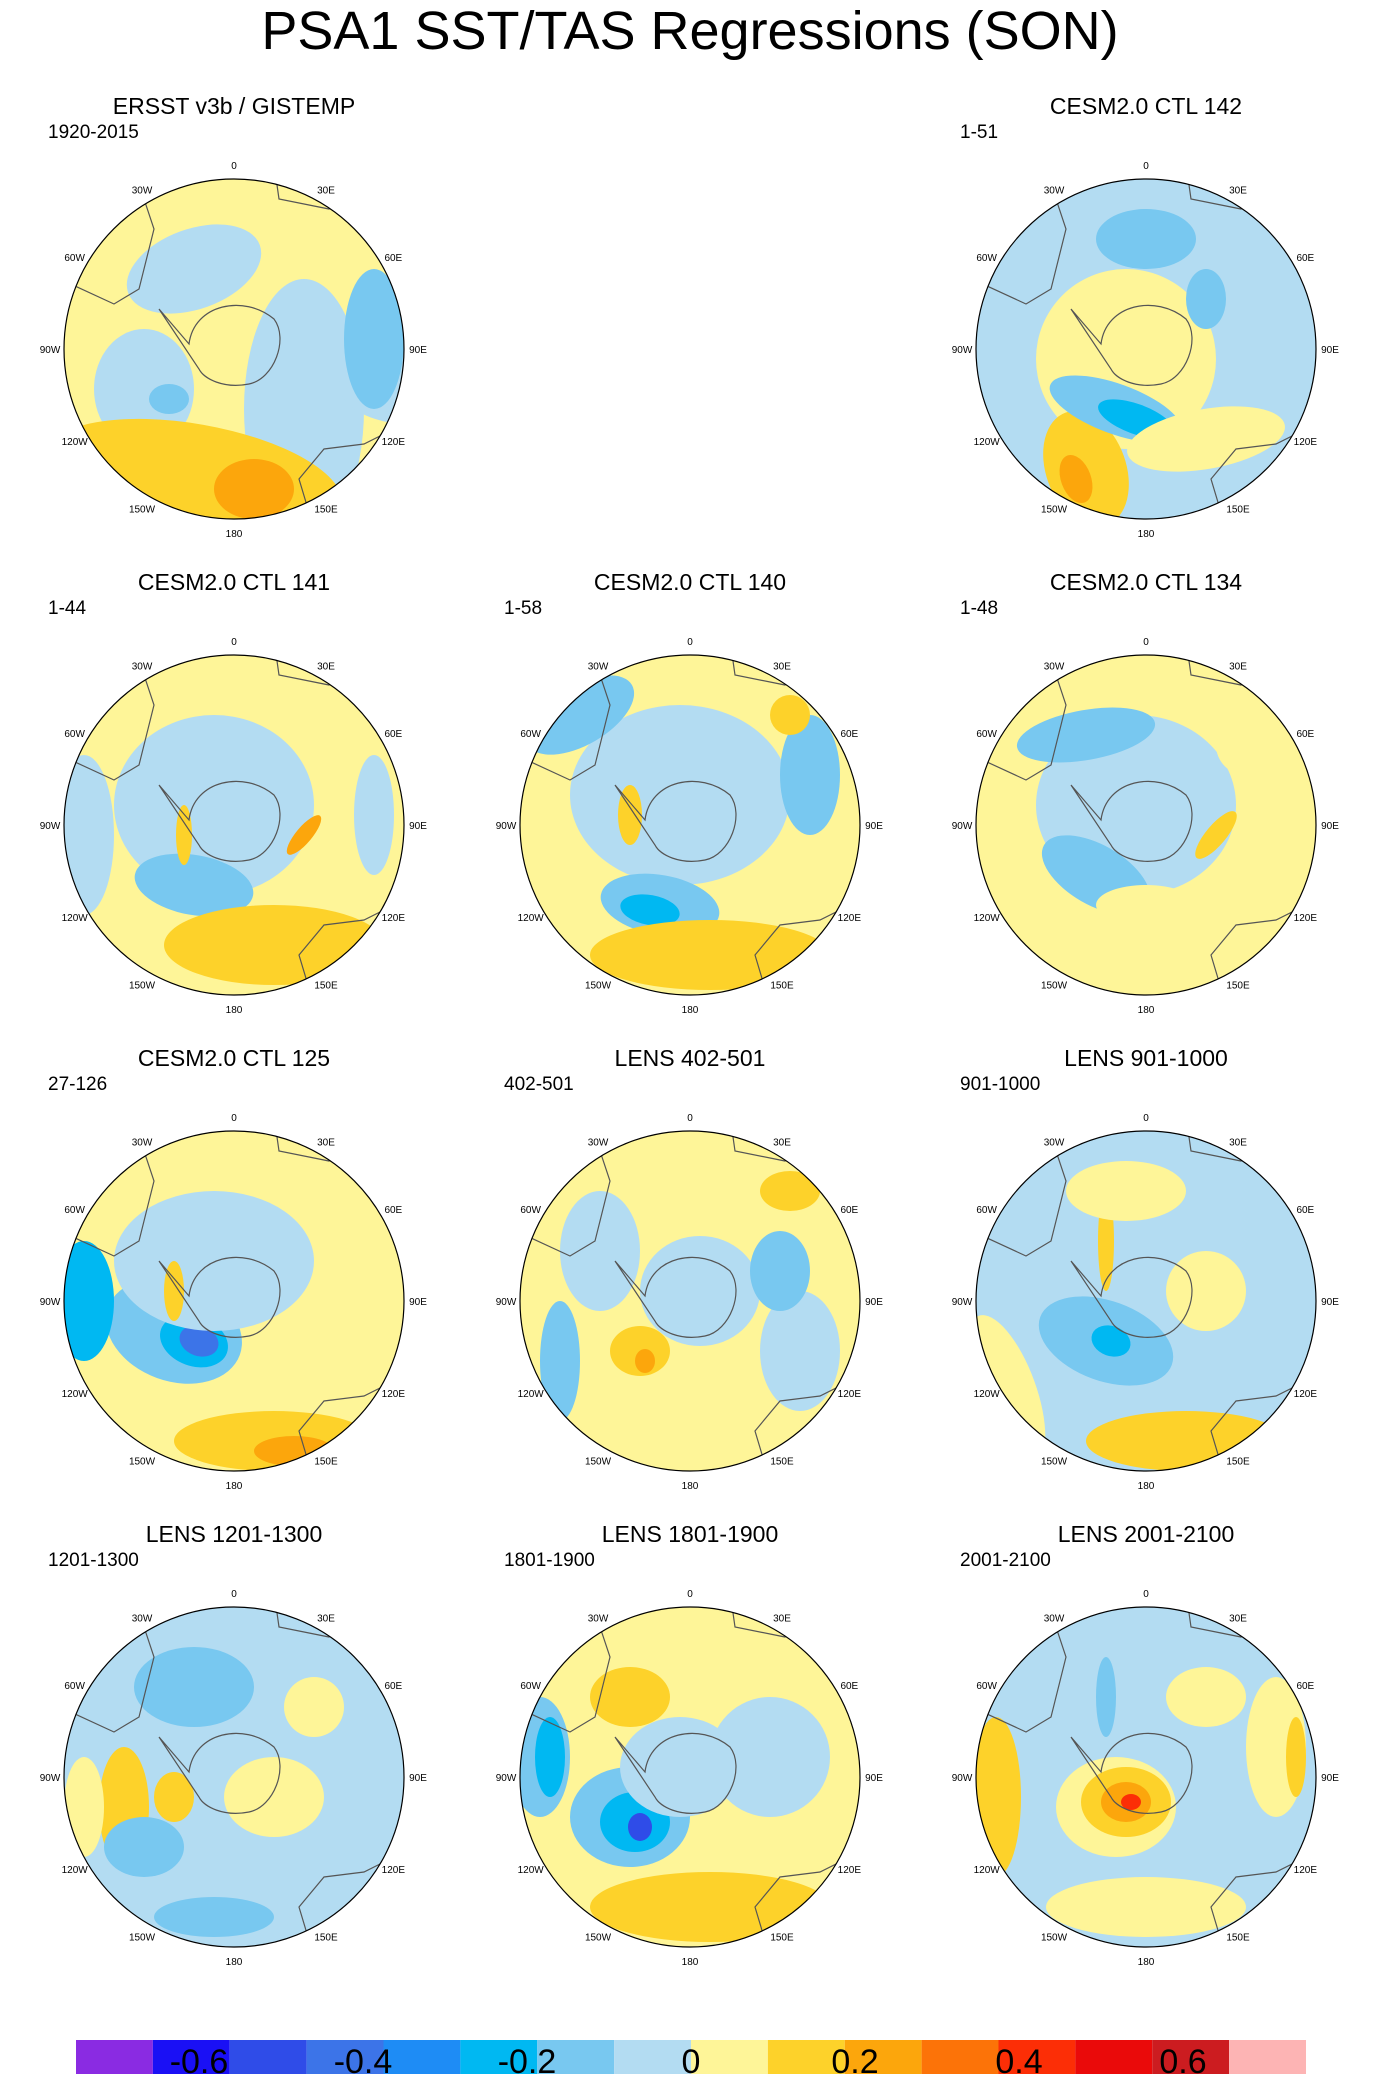 The height and width of the screenshot is (2082, 1380). Describe the element at coordinates (1019, 2062) in the screenshot. I see `colorbar-tick-label: 0.4` at that location.